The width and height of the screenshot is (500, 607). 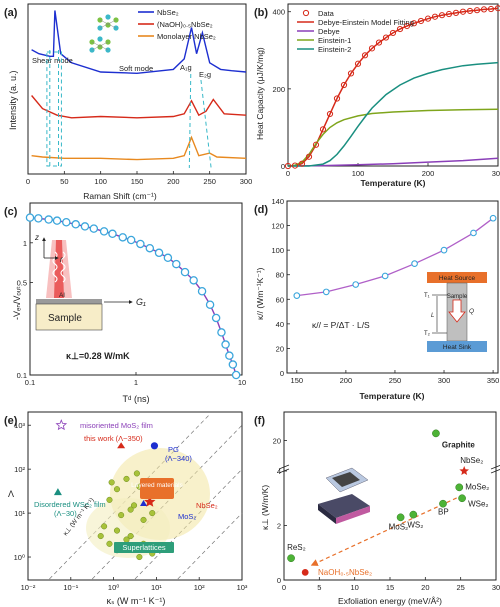 I want to click on point-naohnbse, so click(x=305, y=572).